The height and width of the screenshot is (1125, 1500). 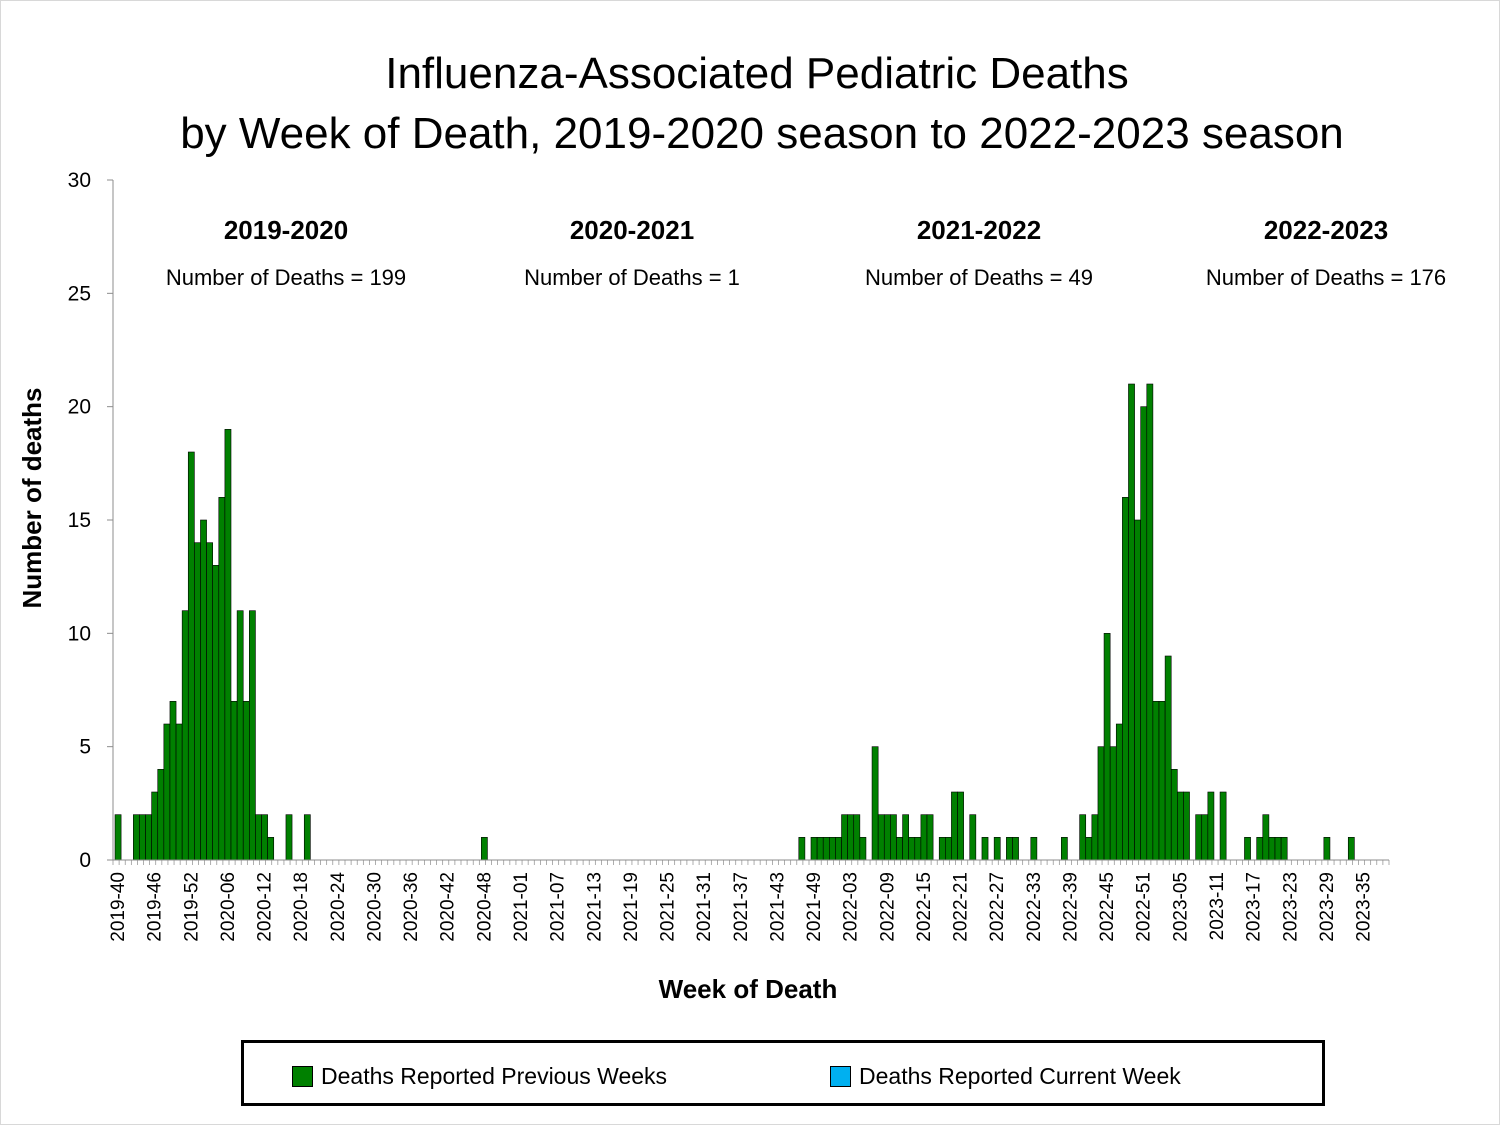 I want to click on chart-title-line-1: Influenza-Associated Pediatric Deaths, so click(x=757, y=73).